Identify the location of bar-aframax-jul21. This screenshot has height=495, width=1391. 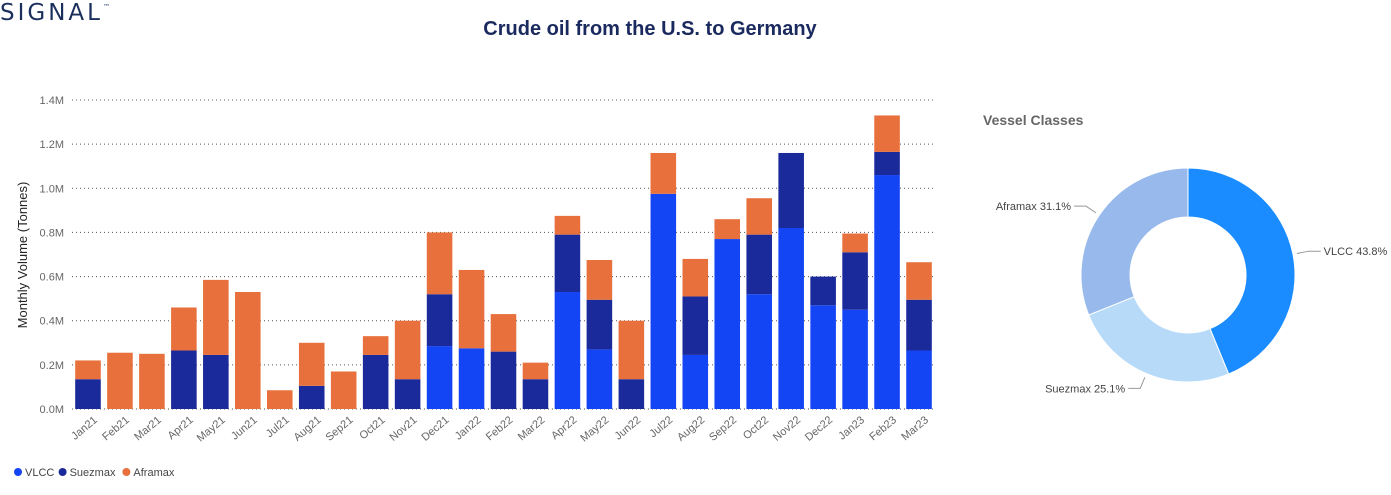
(279, 399).